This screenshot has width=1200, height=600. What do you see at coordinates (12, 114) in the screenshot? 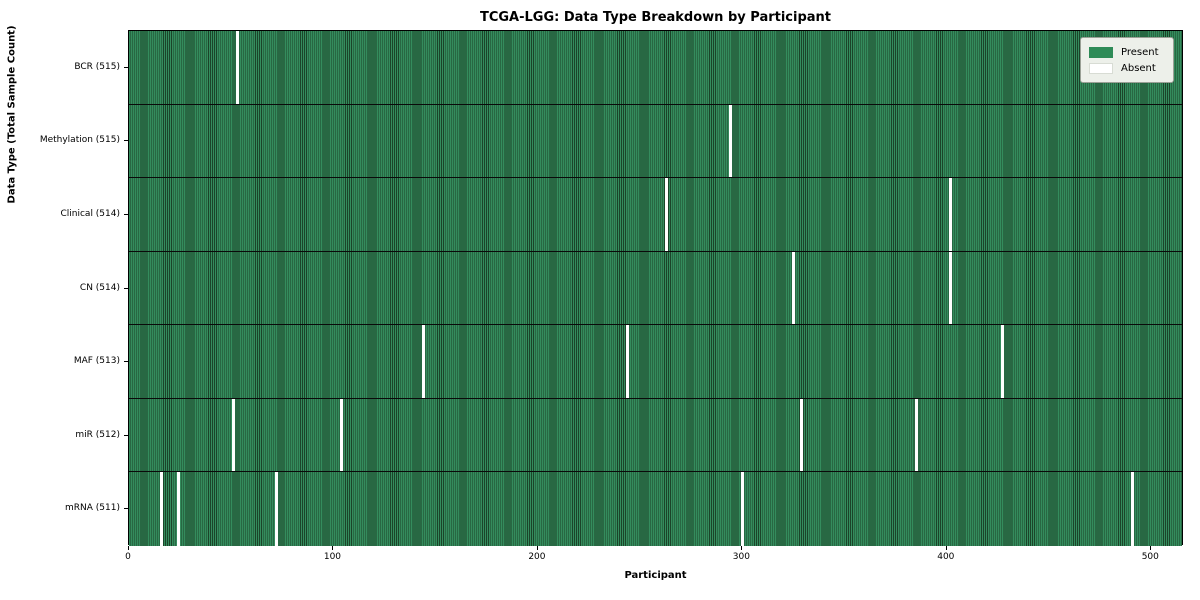
I see `y-axis-label: Data Type (Total Sample Count)` at bounding box center [12, 114].